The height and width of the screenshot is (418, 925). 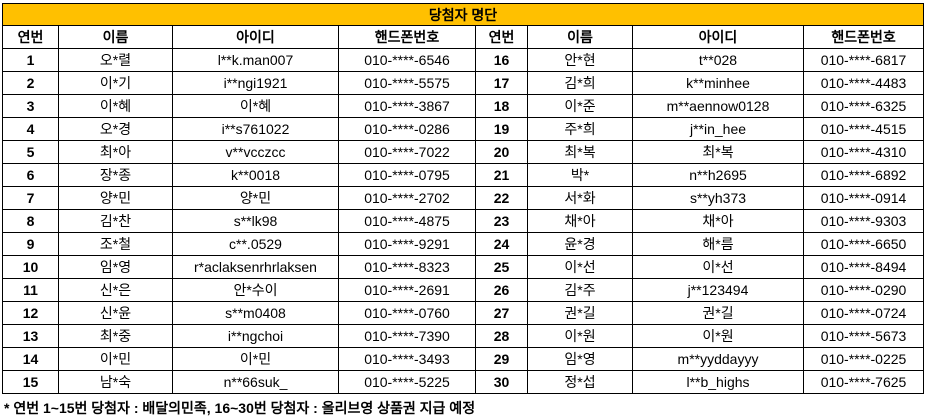 What do you see at coordinates (115, 60) in the screenshot?
I see `cell: 오*렬` at bounding box center [115, 60].